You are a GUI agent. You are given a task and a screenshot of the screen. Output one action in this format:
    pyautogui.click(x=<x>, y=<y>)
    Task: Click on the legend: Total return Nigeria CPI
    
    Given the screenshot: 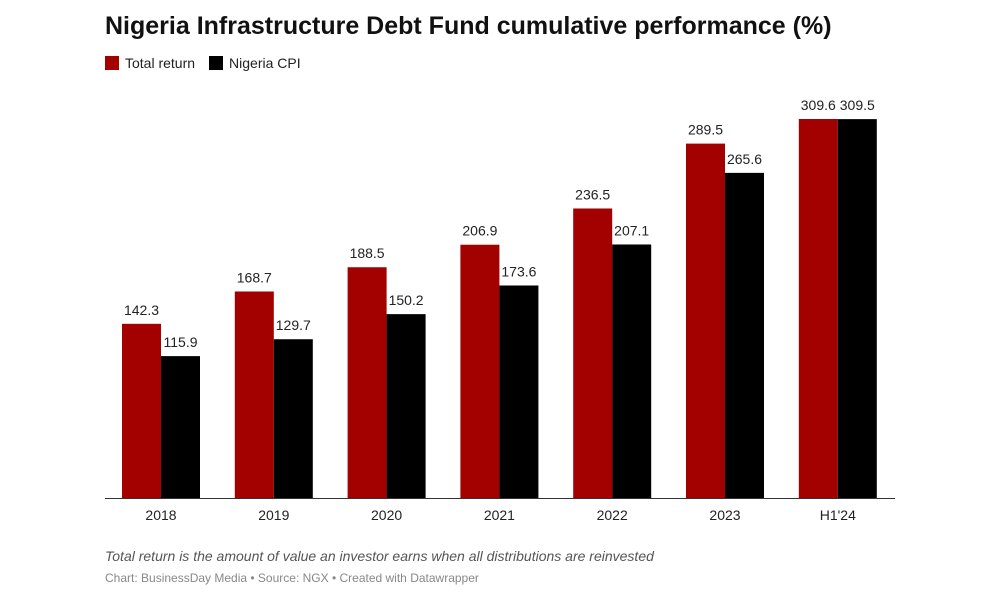 What is the action you would take?
    pyautogui.click(x=203, y=63)
    